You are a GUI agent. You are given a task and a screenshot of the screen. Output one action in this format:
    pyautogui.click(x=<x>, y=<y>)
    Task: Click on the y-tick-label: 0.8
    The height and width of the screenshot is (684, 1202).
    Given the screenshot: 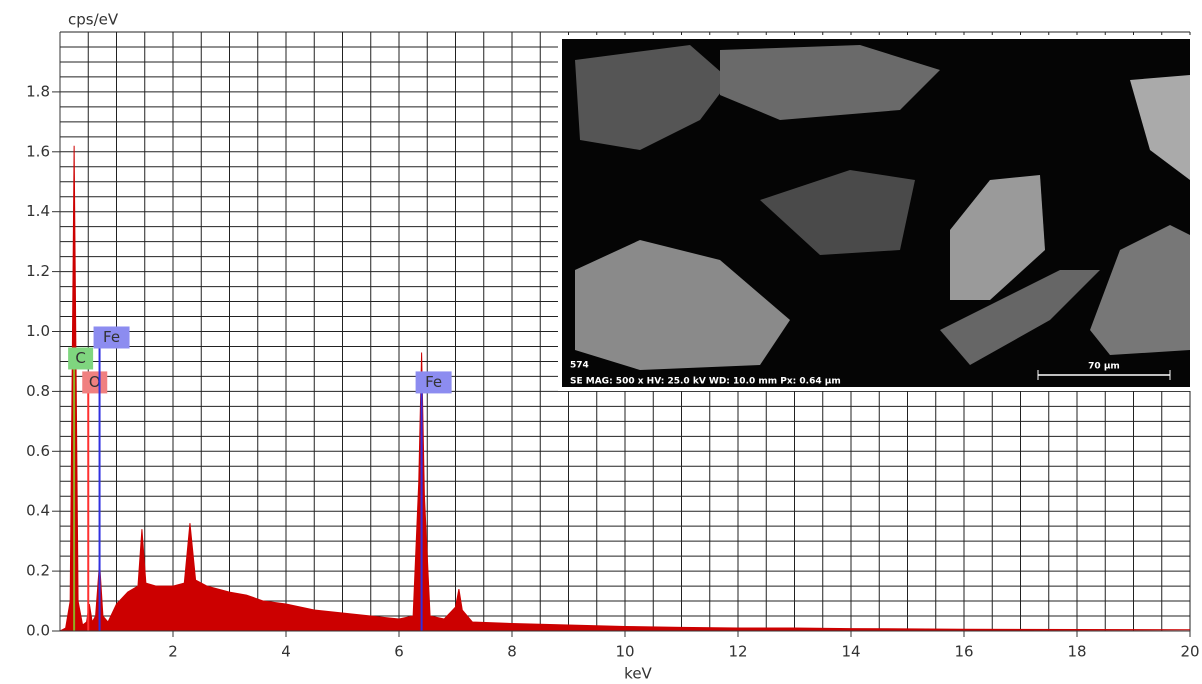 What is the action you would take?
    pyautogui.click(x=38, y=391)
    